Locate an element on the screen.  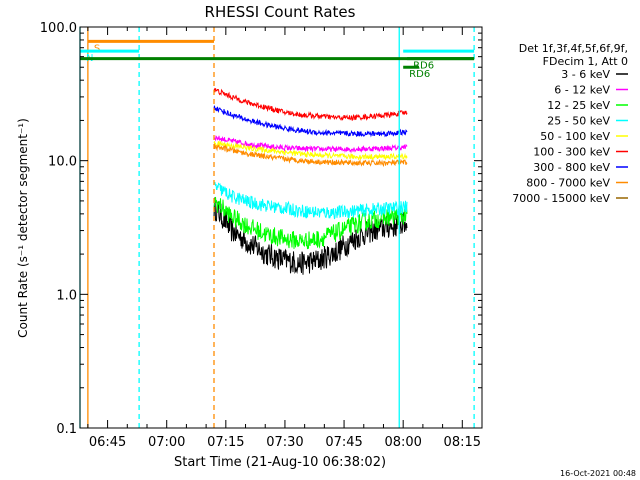
attenuator-label-5: RD6 is located at coordinates (423, 66).